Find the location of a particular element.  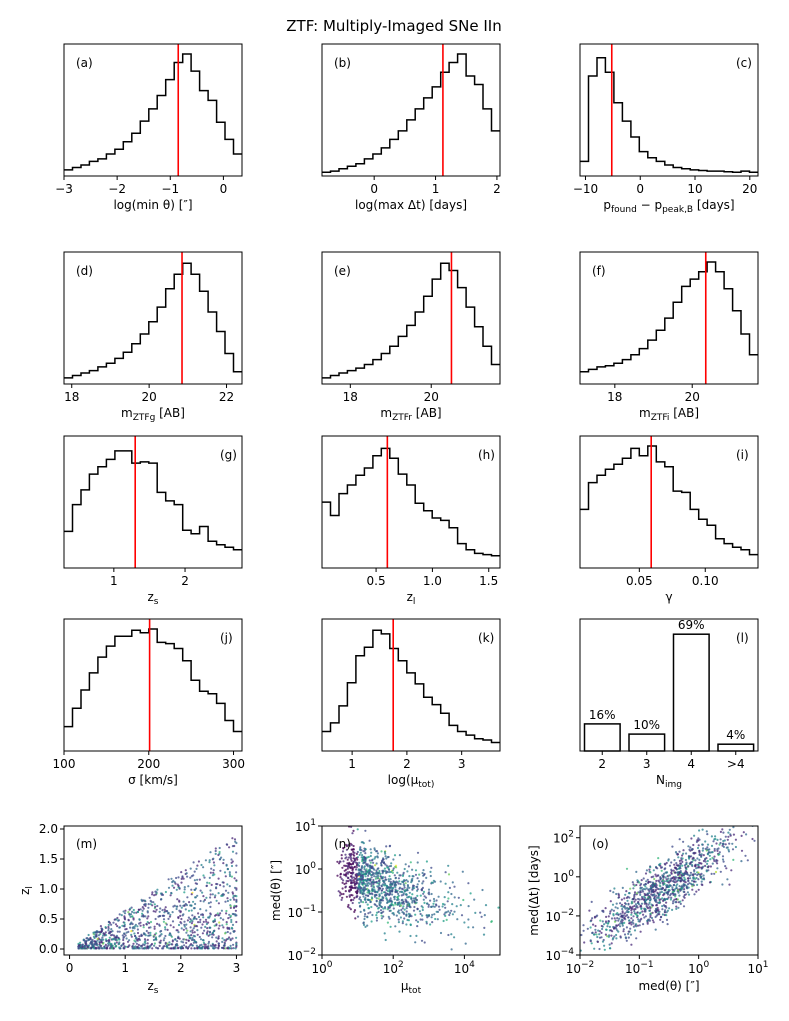

axes-frame is located at coordinates (411, 318).